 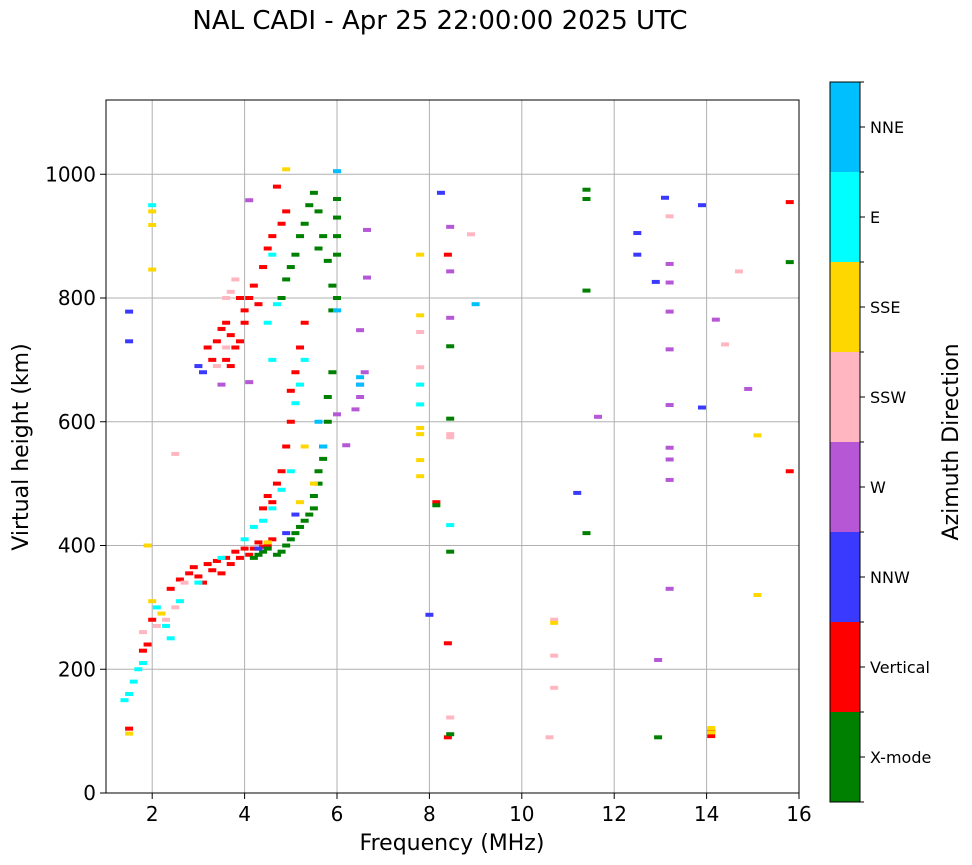 I want to click on colorbar-label: Azimuth Direction, so click(x=951, y=441).